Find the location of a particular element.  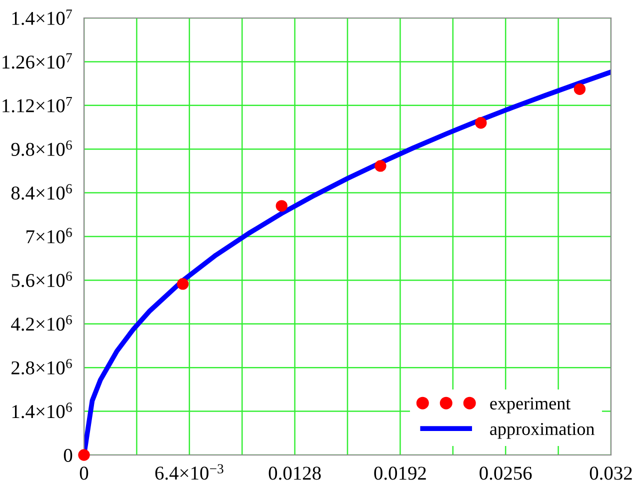

x-tick-label: 0.032 is located at coordinates (611, 473).